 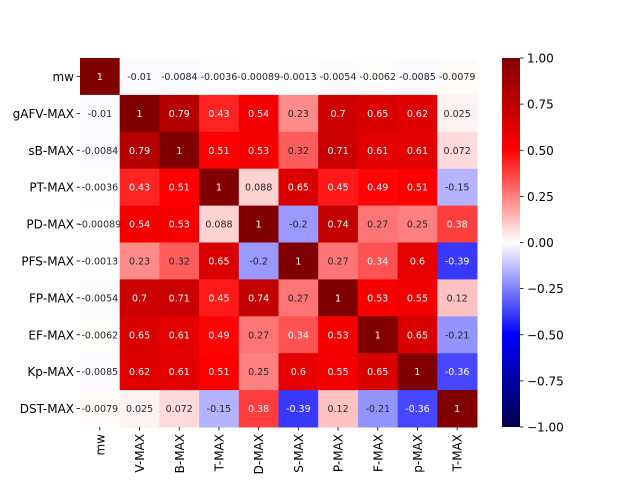 I want to click on y-tick-label: Kp-MAX, so click(x=50, y=372).